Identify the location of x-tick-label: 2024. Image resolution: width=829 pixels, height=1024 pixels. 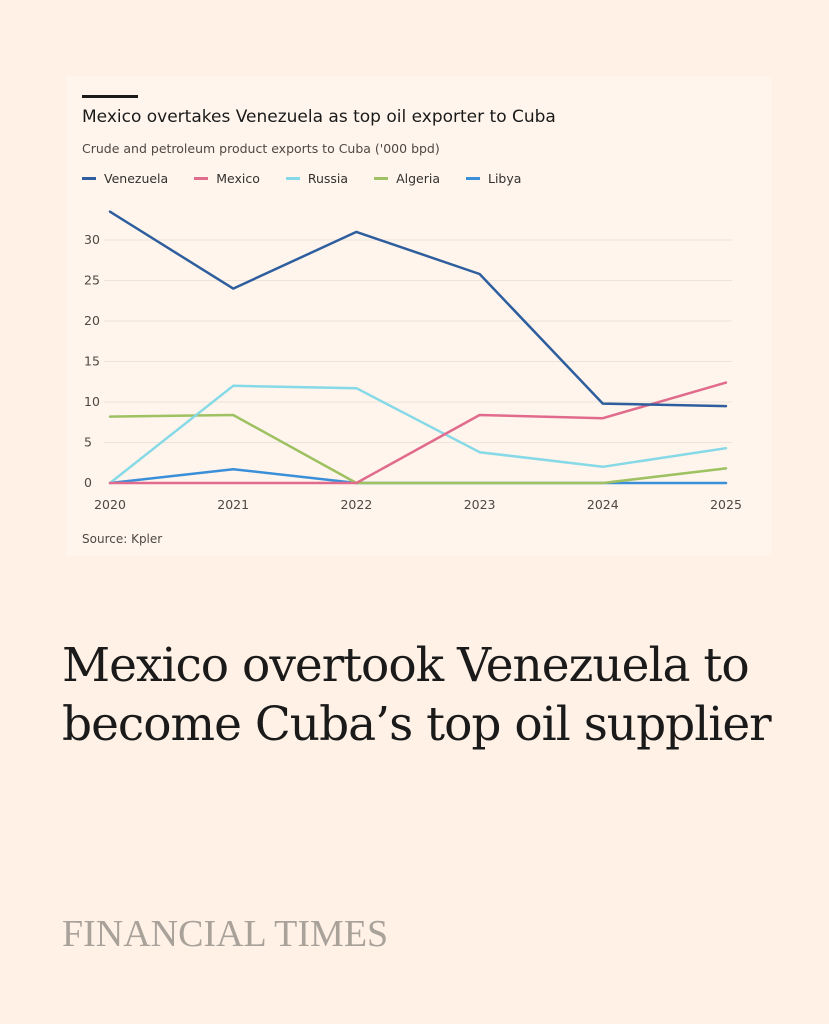
(603, 504).